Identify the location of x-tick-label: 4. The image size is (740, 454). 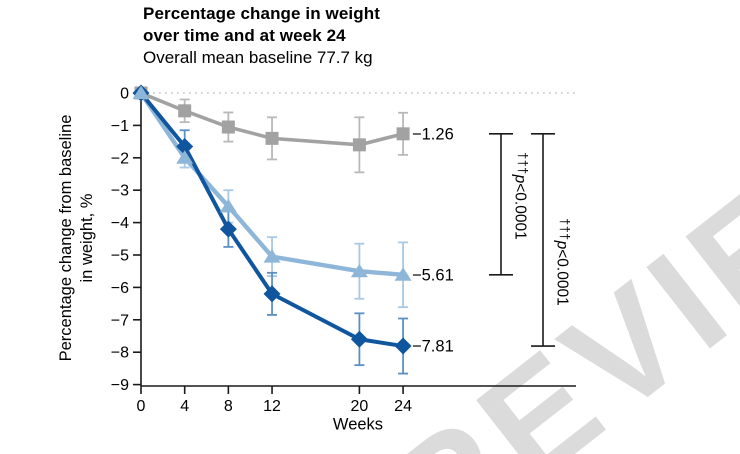
(184, 406).